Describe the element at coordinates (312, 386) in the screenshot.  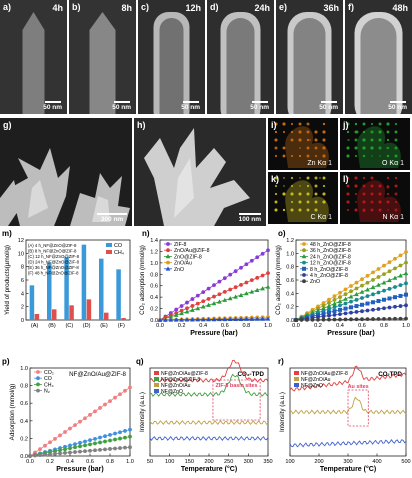
I see `legend-label: NF@ZnO` at that location.